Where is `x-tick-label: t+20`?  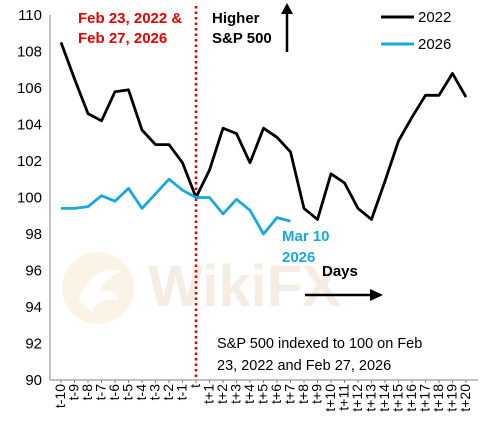
x-tick-label: t+20 is located at coordinates (465, 398).